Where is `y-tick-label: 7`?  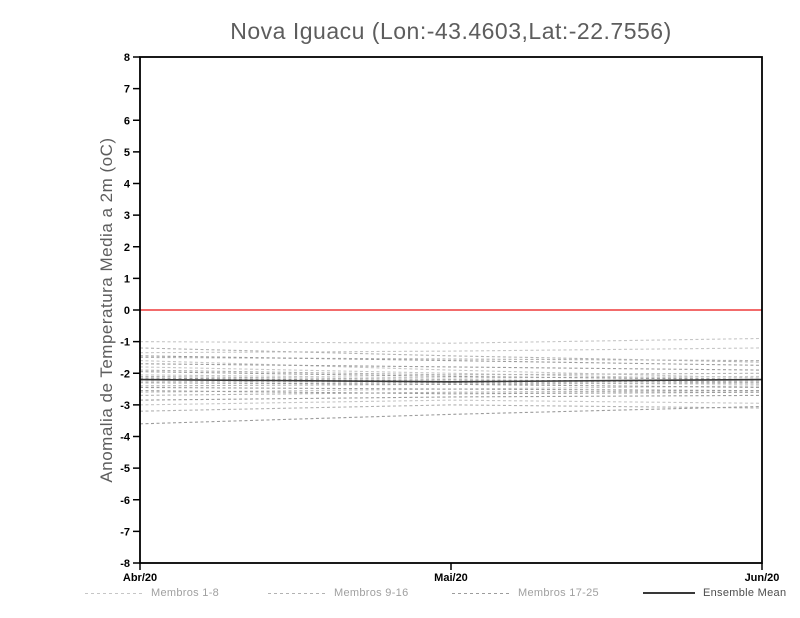 y-tick-label: 7 is located at coordinates (127, 90).